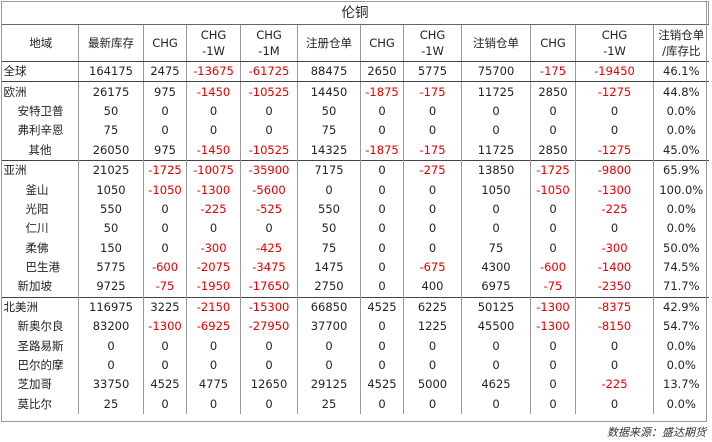  I want to click on column-header-line2: -1M, so click(269, 51).